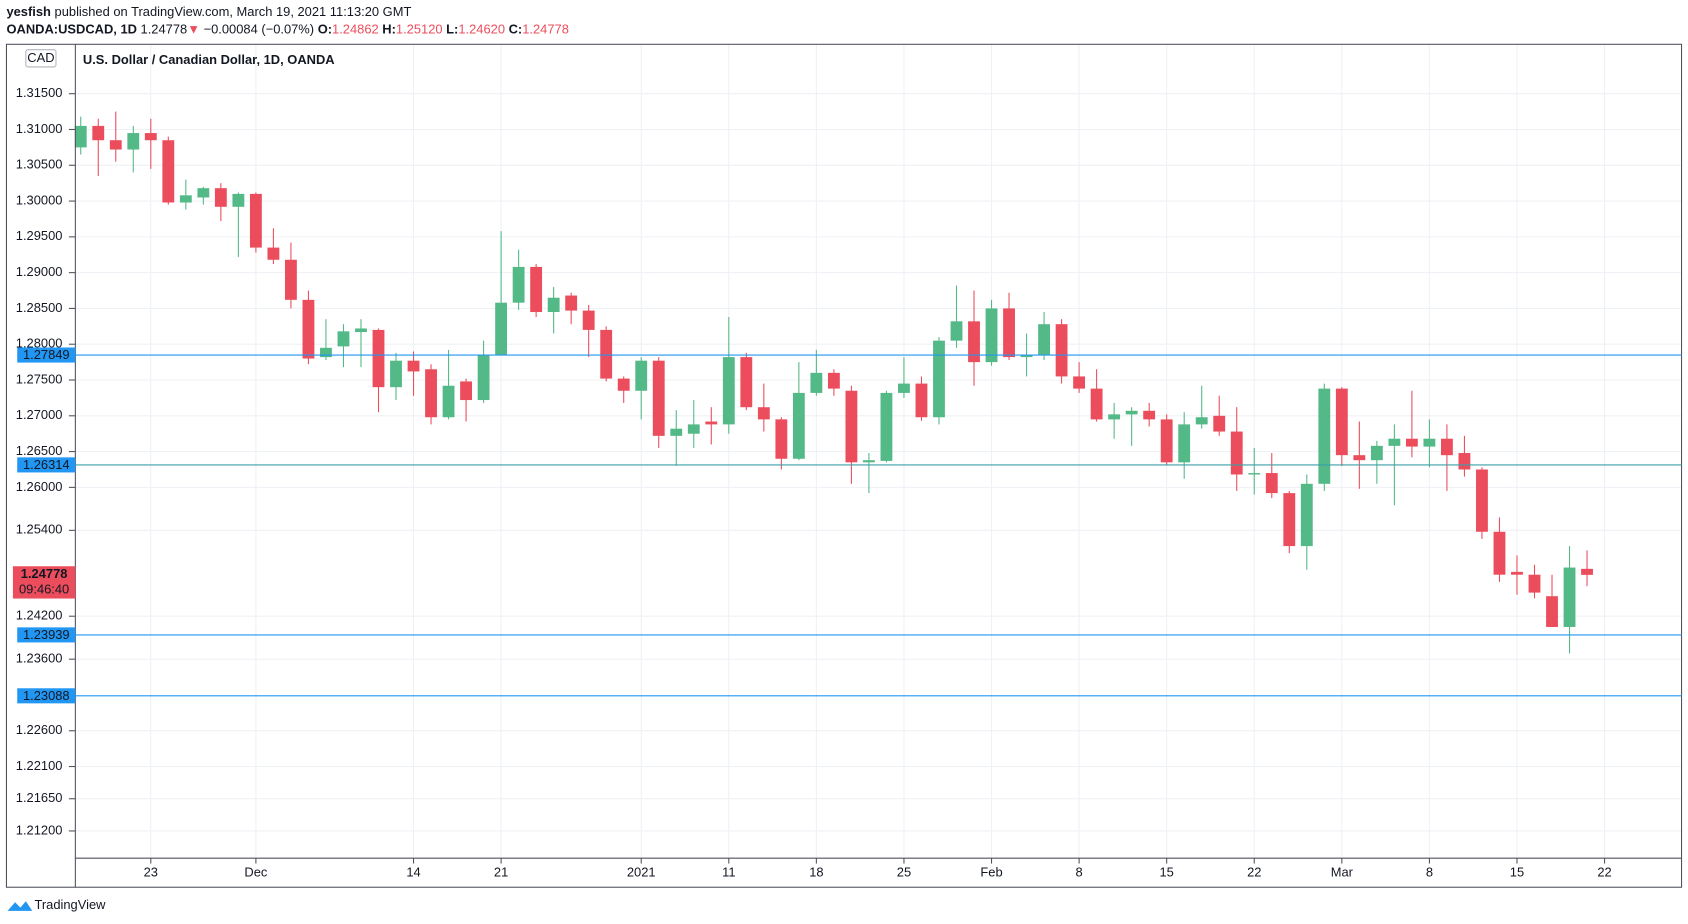 The width and height of the screenshot is (1688, 924). Describe the element at coordinates (1342, 872) in the screenshot. I see `x-tick-label: Mar` at that location.